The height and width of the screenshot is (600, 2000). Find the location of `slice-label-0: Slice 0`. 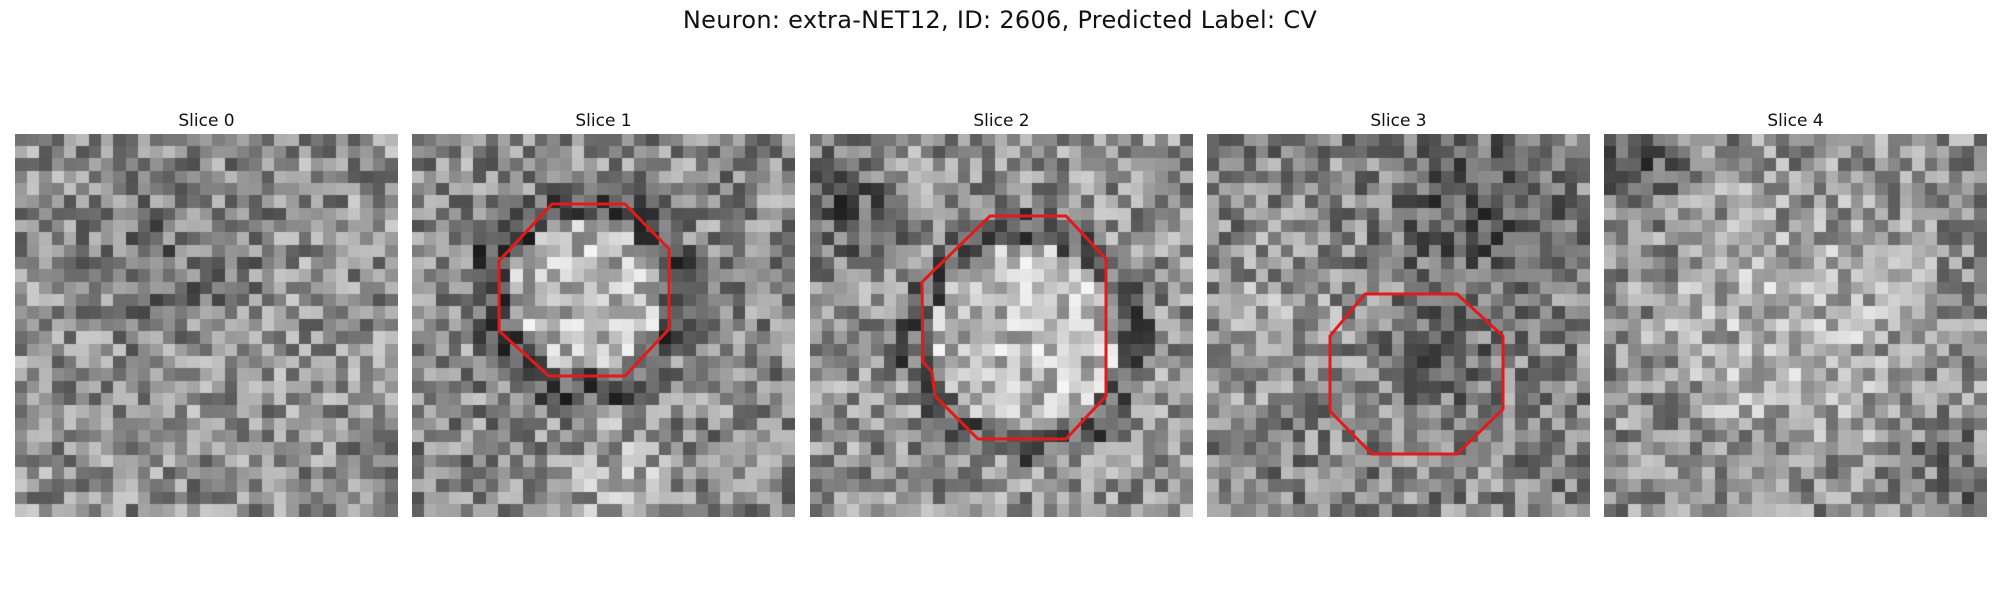

slice-label-0: Slice 0 is located at coordinates (206, 121).